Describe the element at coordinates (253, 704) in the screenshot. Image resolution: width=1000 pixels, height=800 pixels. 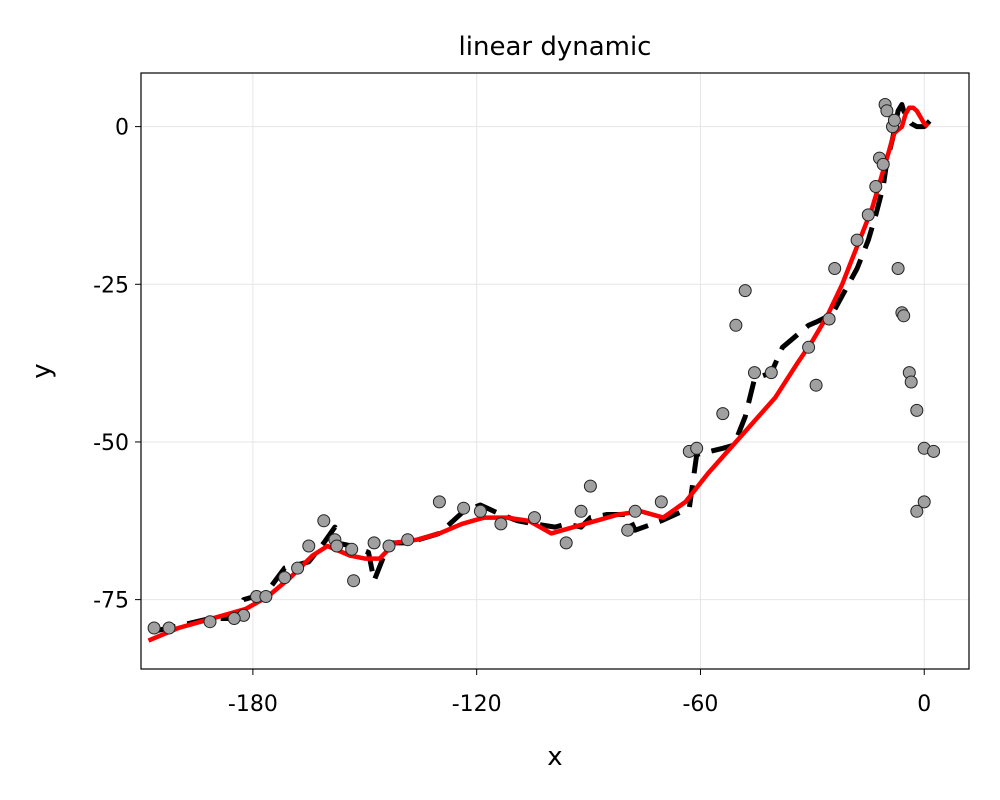
I see `x-tick-label: -180` at that location.